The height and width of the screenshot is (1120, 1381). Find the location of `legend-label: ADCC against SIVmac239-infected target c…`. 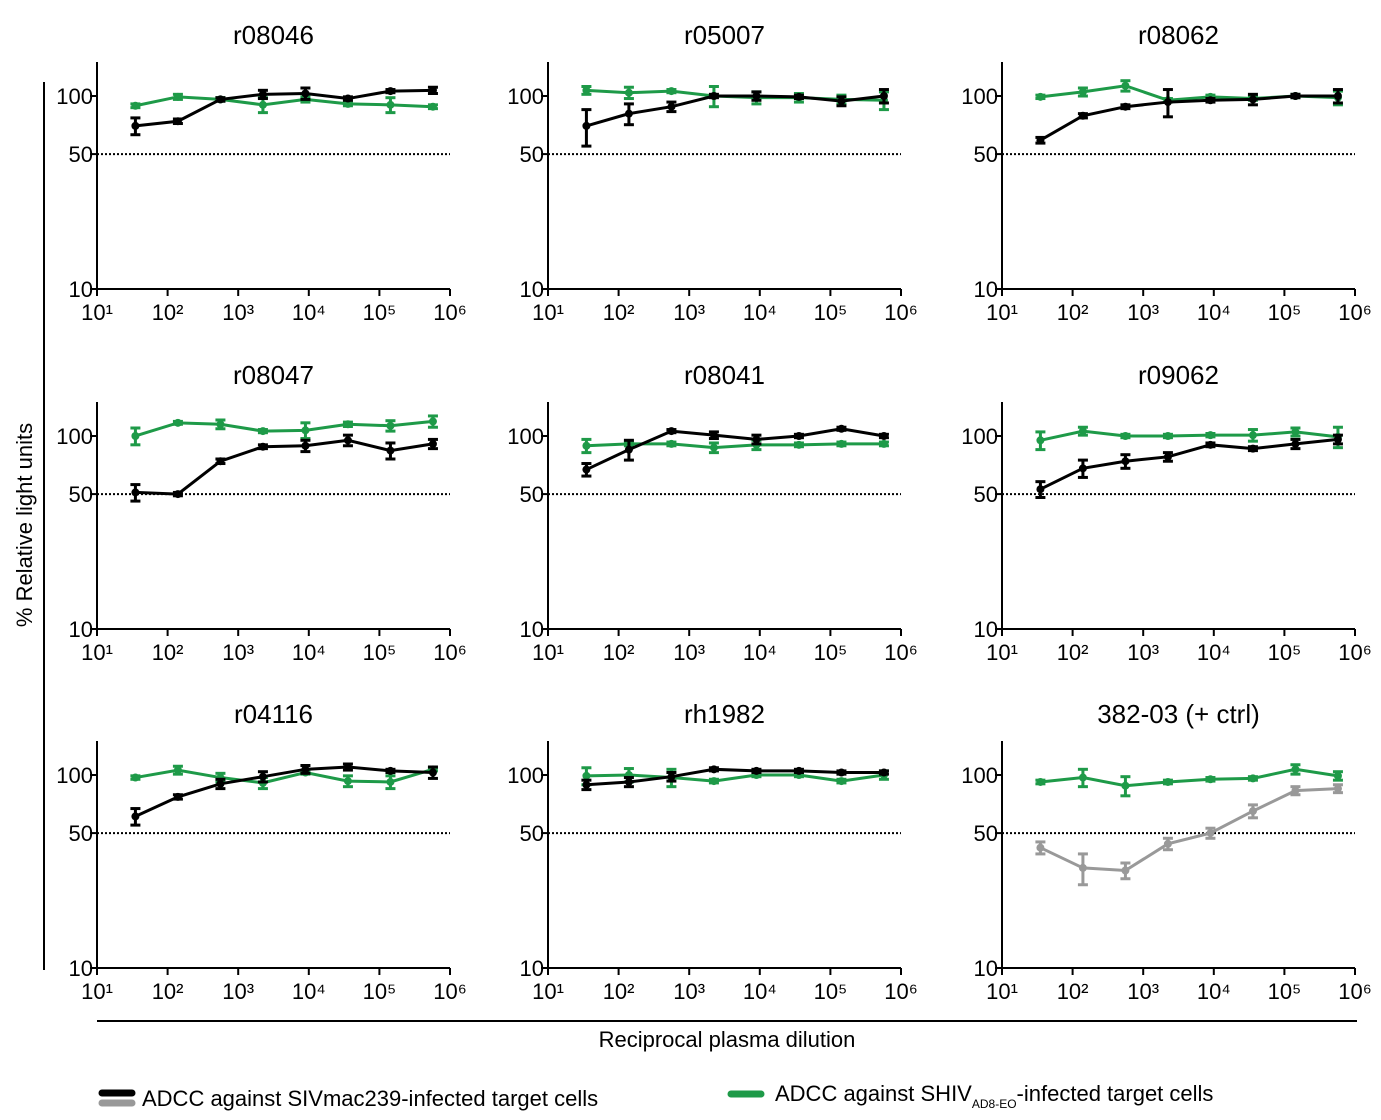

legend-label: ADCC against SIVmac239-infected target c… is located at coordinates (370, 1098).